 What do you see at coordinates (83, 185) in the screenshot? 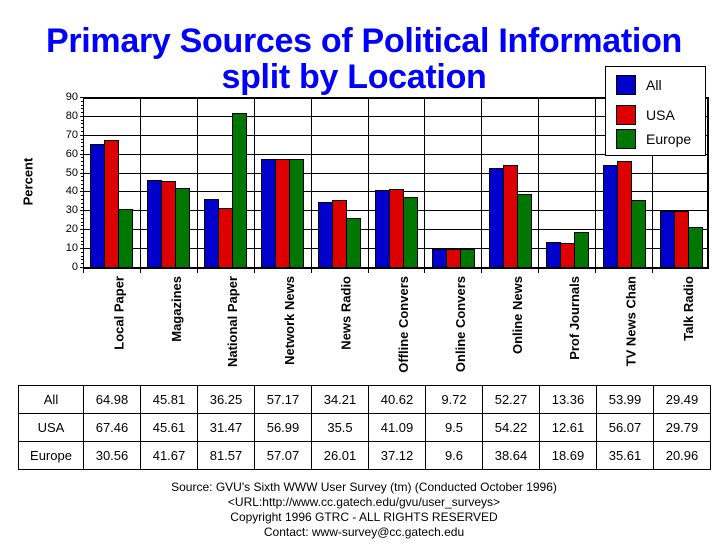
I see `y-axis` at bounding box center [83, 185].